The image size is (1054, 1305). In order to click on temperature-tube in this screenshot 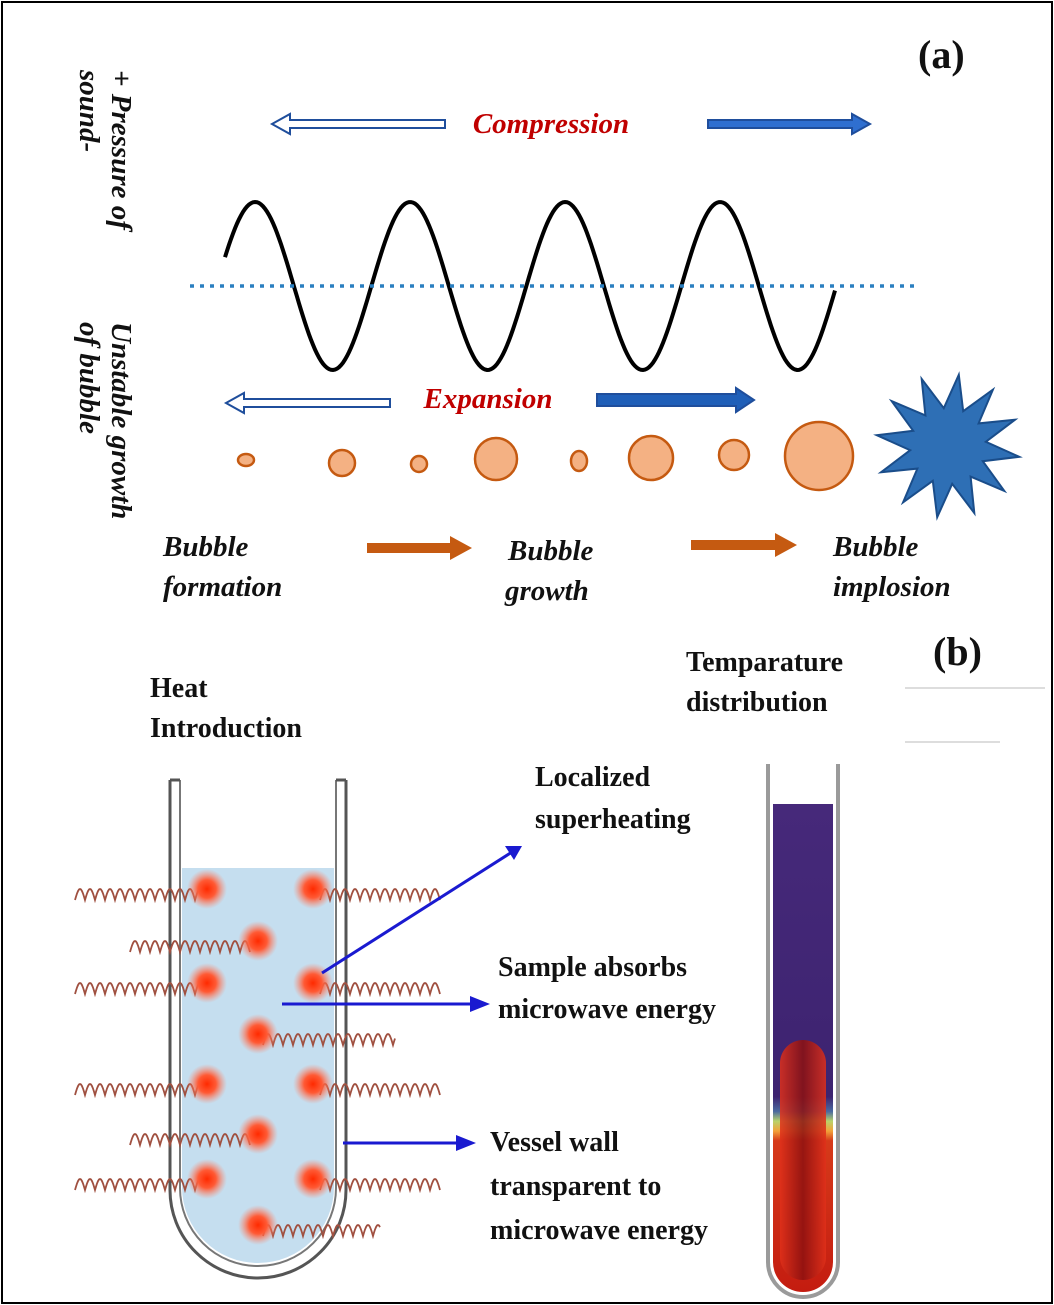, I will do `click(803, 1031)`.